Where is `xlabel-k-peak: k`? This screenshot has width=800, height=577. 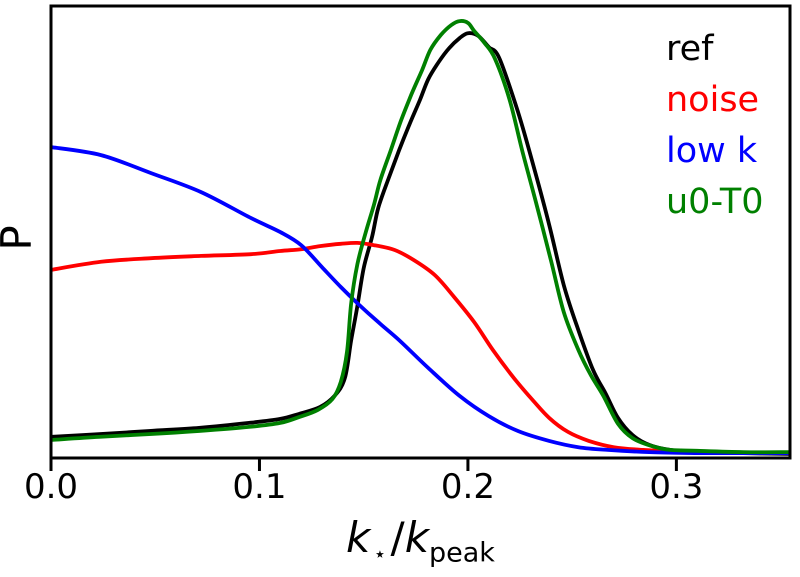 xlabel-k-peak: k is located at coordinates (417, 537).